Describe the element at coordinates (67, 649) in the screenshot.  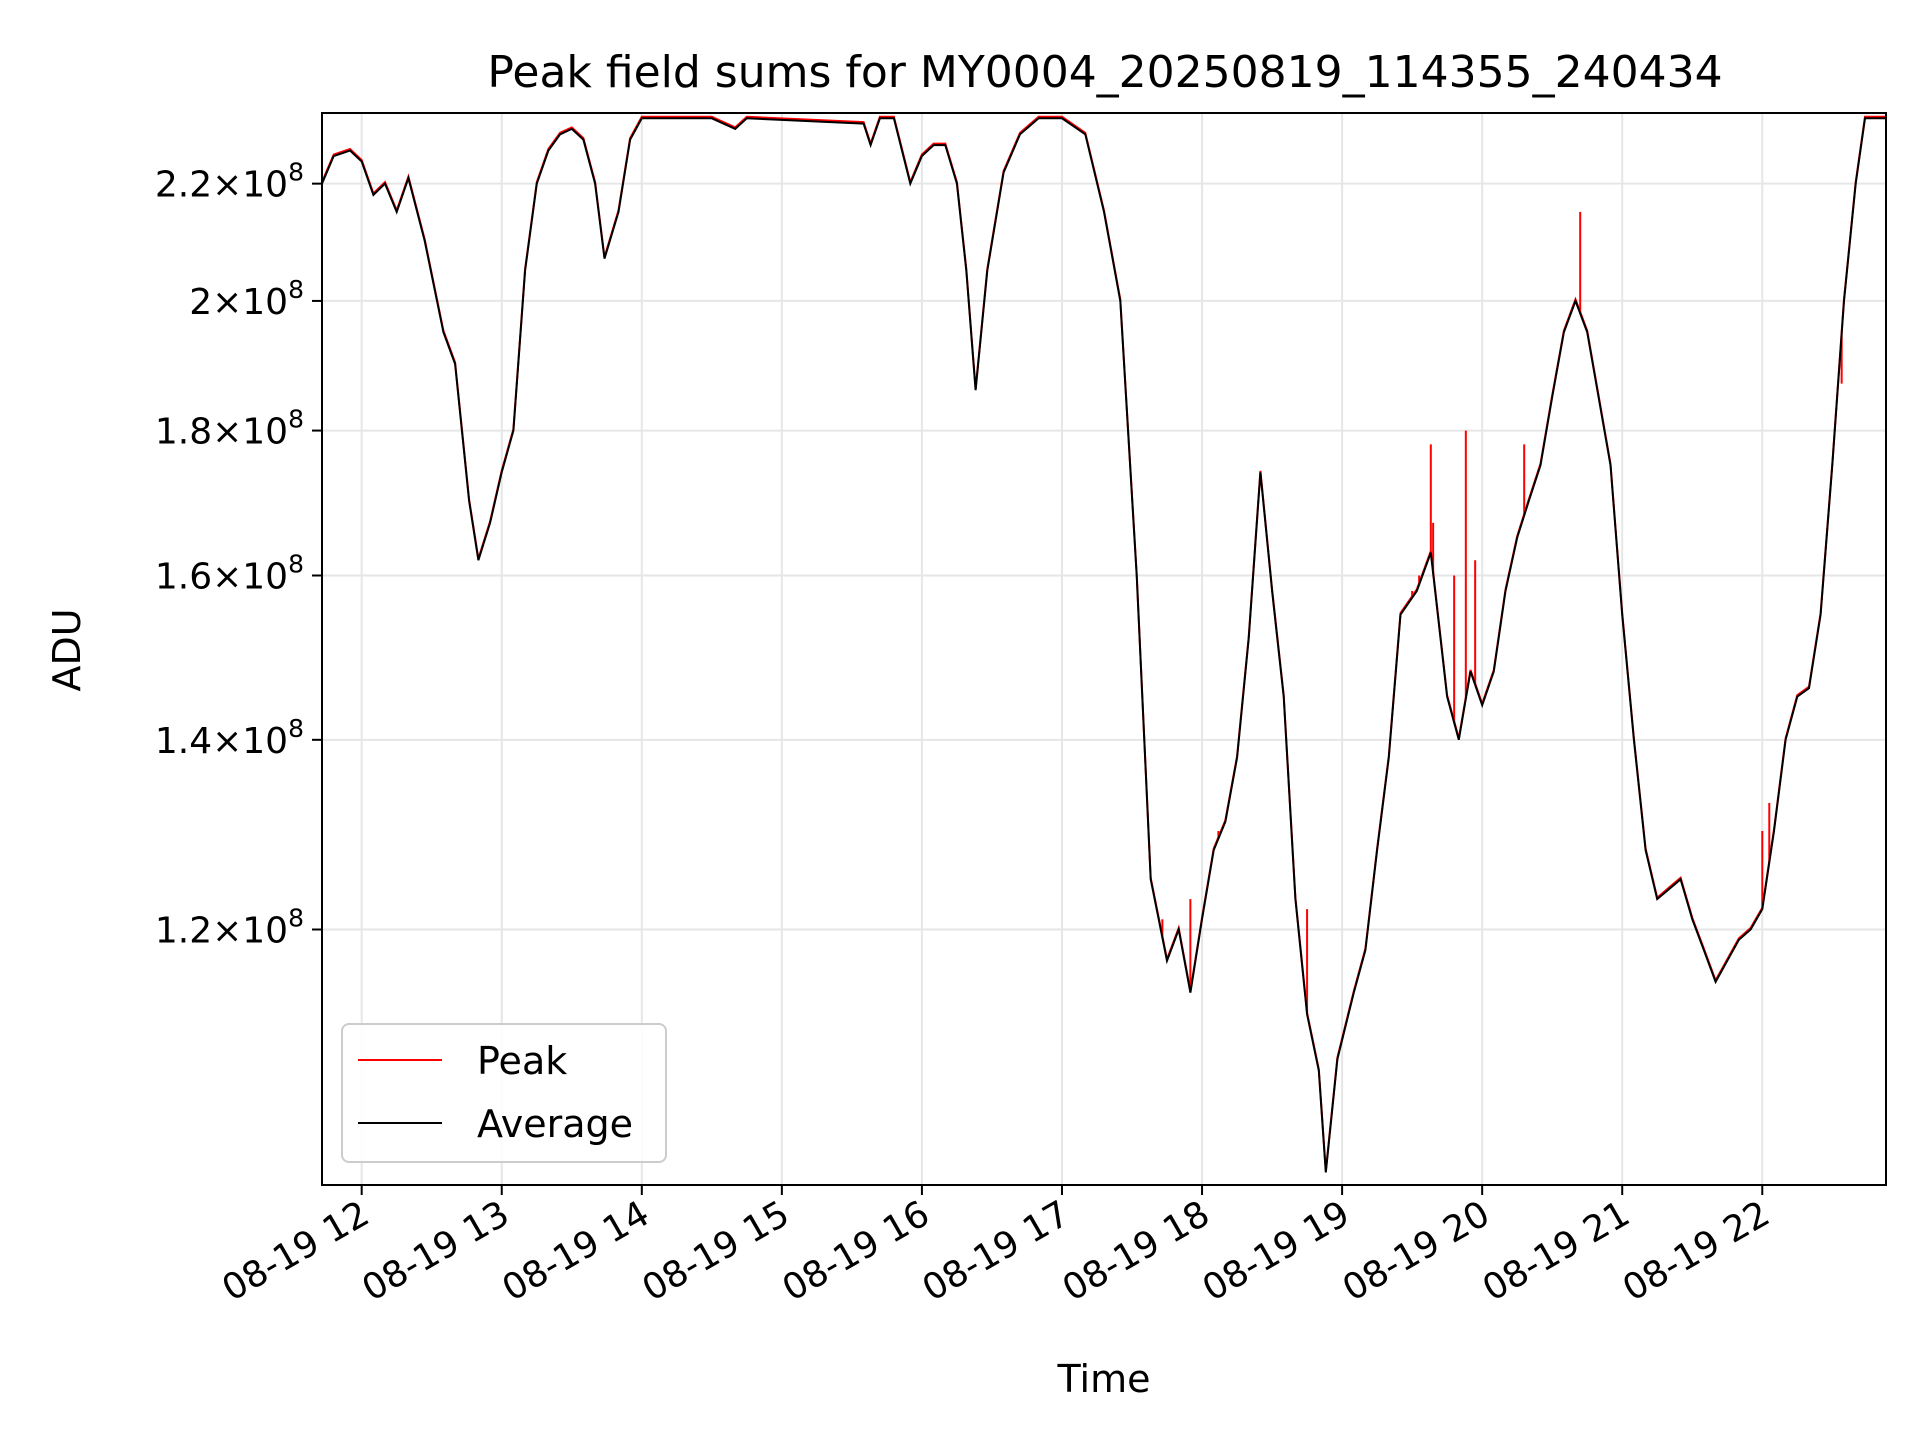
I see `y-axis-label: ADU` at that location.